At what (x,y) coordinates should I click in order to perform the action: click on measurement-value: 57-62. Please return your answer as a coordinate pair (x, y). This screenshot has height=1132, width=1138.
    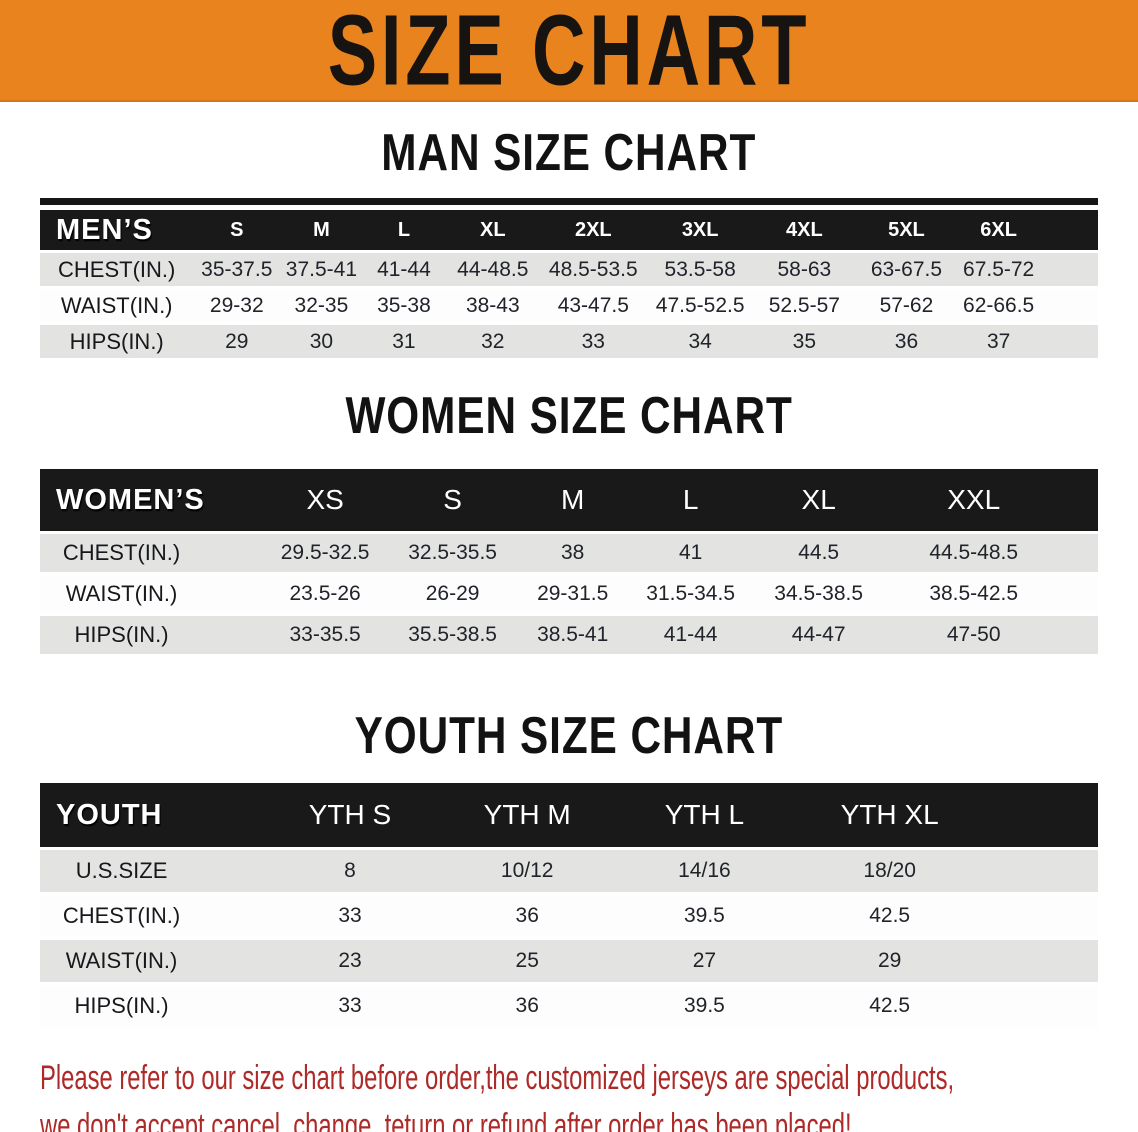
    Looking at the image, I should click on (906, 305).